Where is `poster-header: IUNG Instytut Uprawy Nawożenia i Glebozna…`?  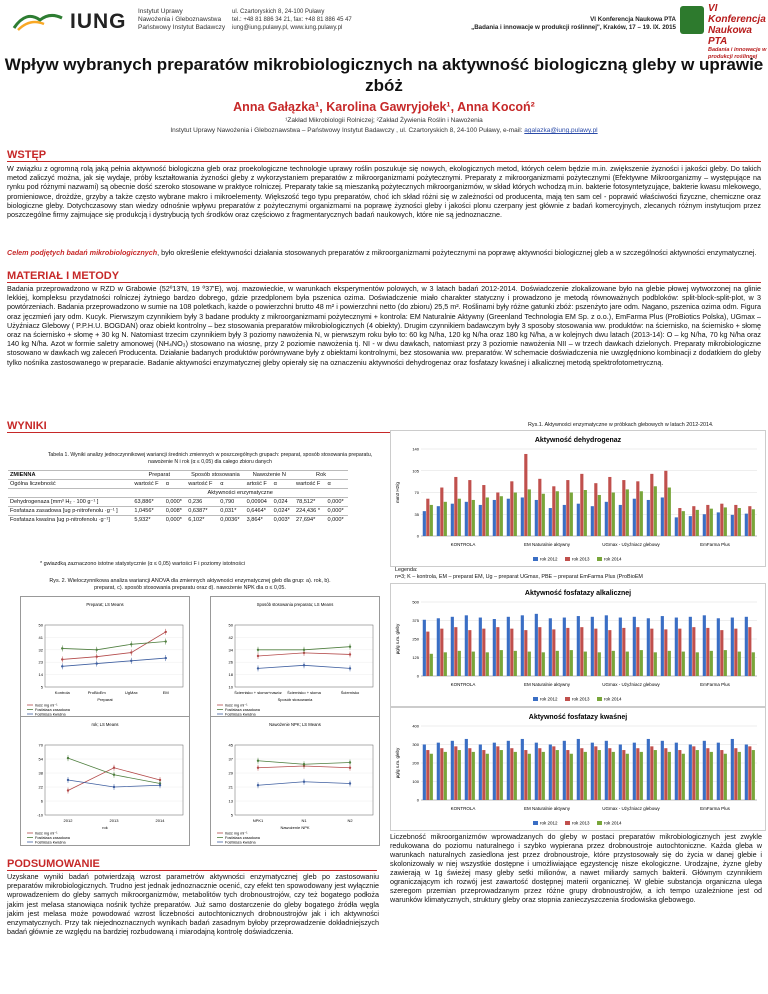 poster-header: IUNG Instytut Uprawy Nawożenia i Glebozna… is located at coordinates (384, 30).